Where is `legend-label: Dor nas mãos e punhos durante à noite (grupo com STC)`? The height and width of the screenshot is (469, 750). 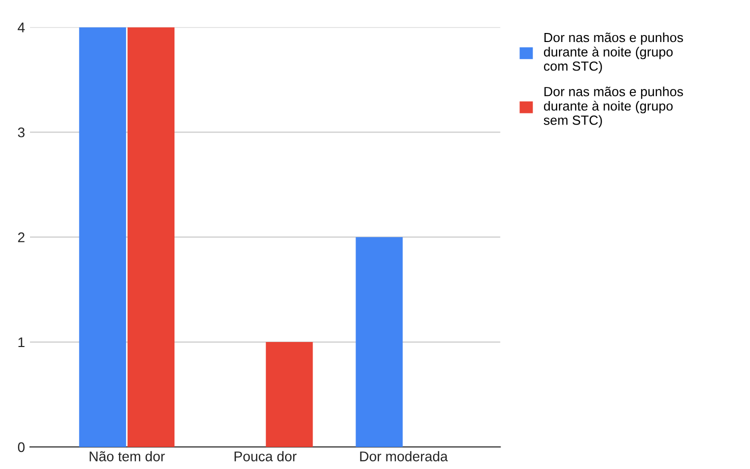
legend-label: Dor nas mãos e punhos durante à noite (grupo com STC) is located at coordinates (613, 53).